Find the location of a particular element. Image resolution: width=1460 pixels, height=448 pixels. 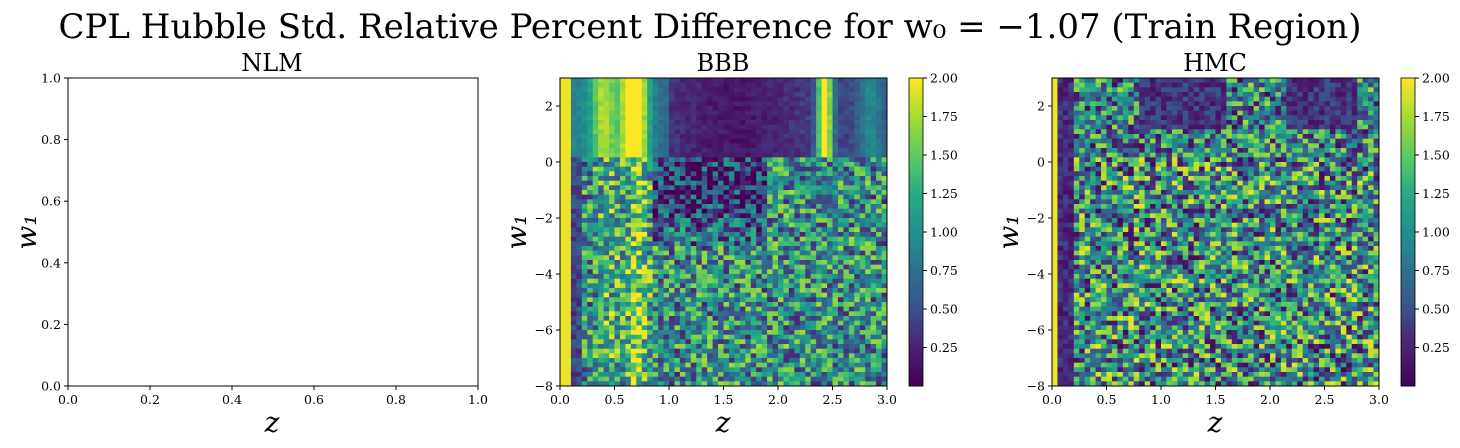

x-tick-label: 0.4 is located at coordinates (232, 399).